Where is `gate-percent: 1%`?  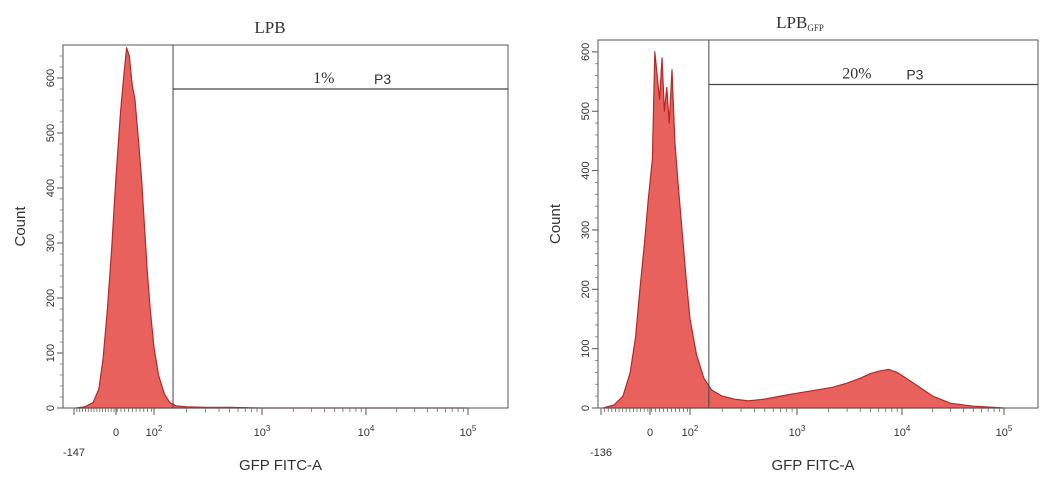
gate-percent: 1% is located at coordinates (323, 78).